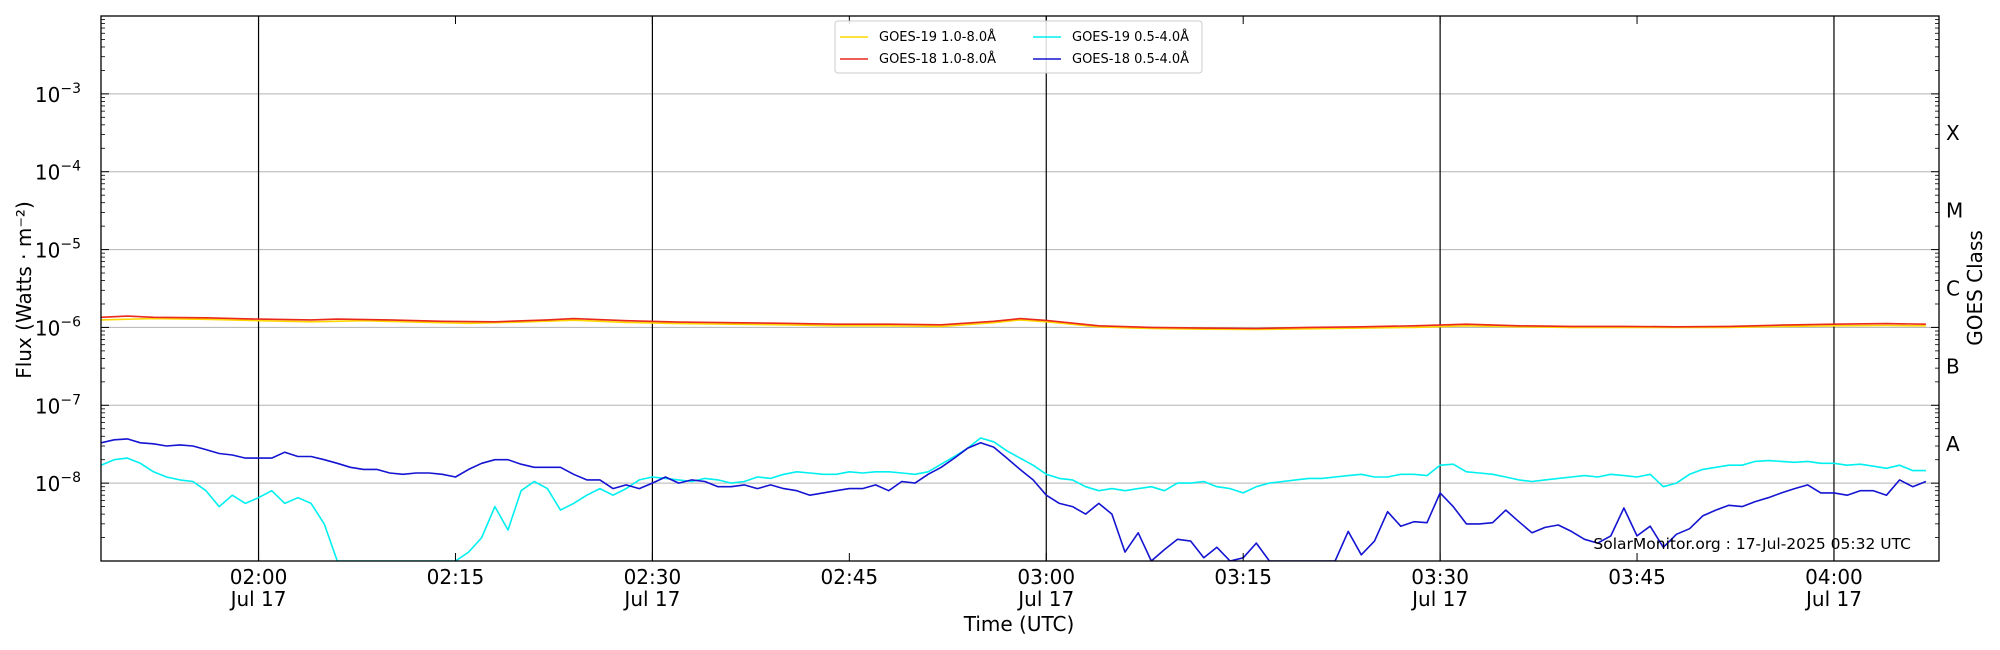  What do you see at coordinates (1752, 544) in the screenshot?
I see `watermark: SolarMonitor.org : 17-Jul-2025 05:32 UTC` at bounding box center [1752, 544].